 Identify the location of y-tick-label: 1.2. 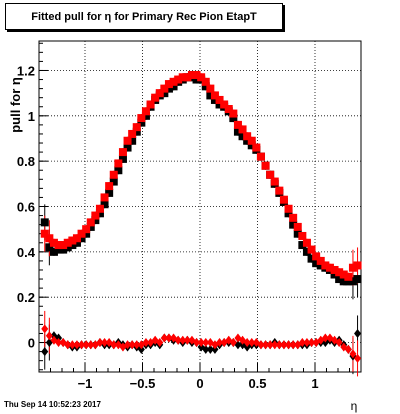
(26, 70).